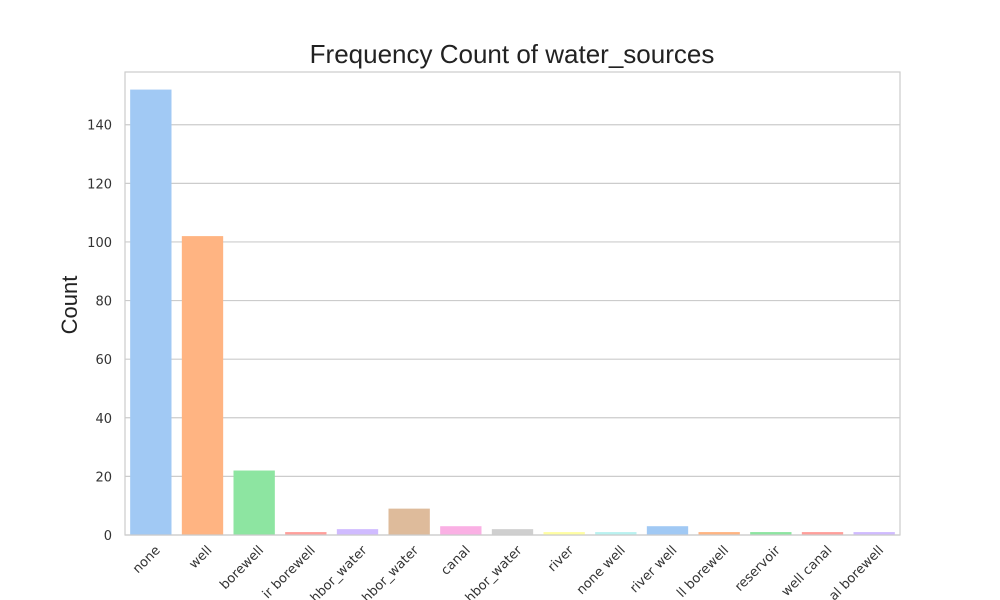 The height and width of the screenshot is (600, 1000). What do you see at coordinates (99, 331) in the screenshot?
I see `y-tick-labels: 0 20 40 60 80 100 120 140` at bounding box center [99, 331].